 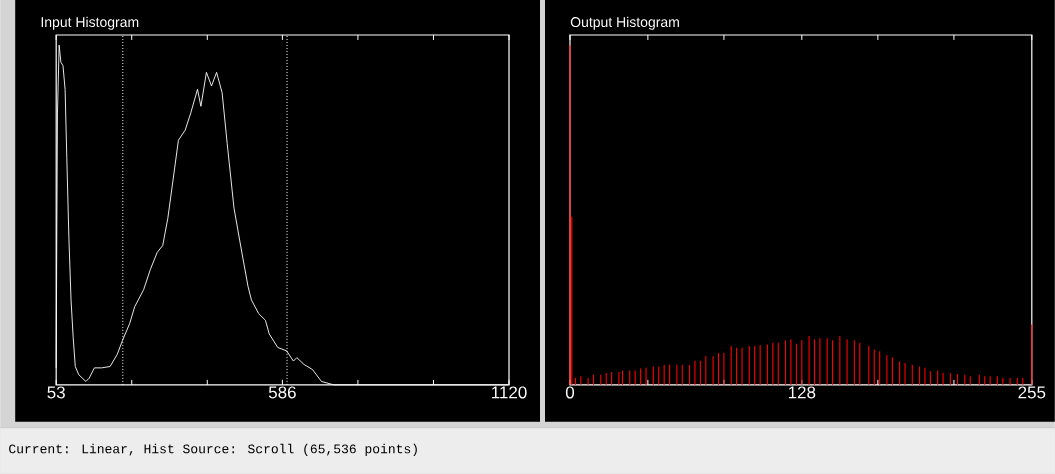 I want to click on text: Current: Linear, Hist Source: Scroll (65,536 points), so click(x=213, y=449).